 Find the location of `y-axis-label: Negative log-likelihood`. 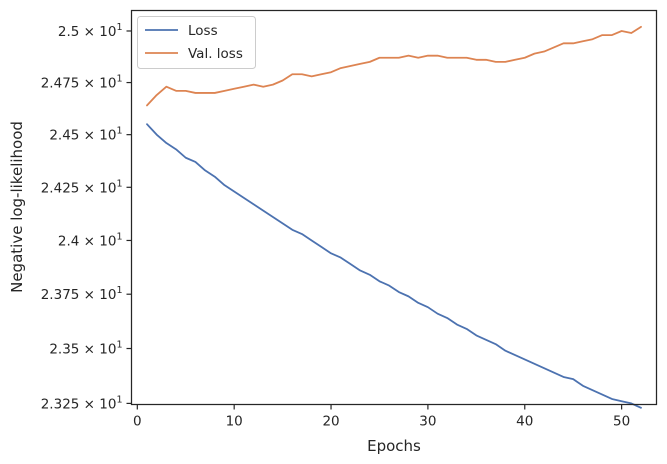

y-axis-label: Negative log-likelihood is located at coordinates (17, 207).